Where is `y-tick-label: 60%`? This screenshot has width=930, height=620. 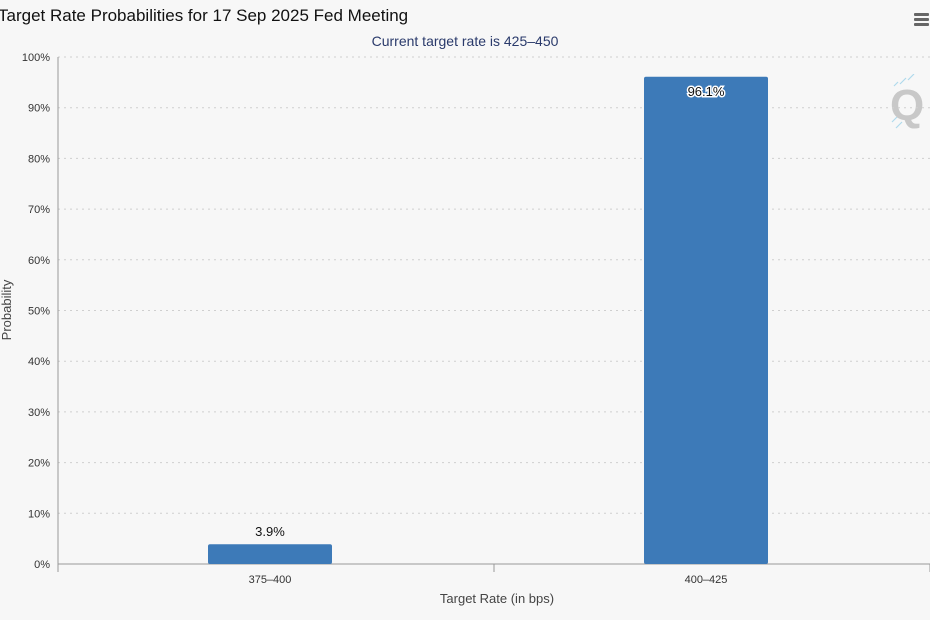
y-tick-label: 60% is located at coordinates (39, 261).